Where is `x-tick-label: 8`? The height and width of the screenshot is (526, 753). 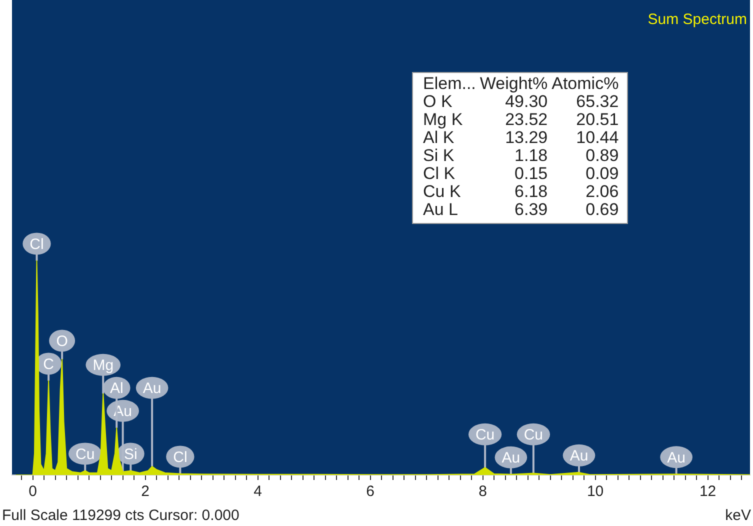 x-tick-label: 8 is located at coordinates (482, 491).